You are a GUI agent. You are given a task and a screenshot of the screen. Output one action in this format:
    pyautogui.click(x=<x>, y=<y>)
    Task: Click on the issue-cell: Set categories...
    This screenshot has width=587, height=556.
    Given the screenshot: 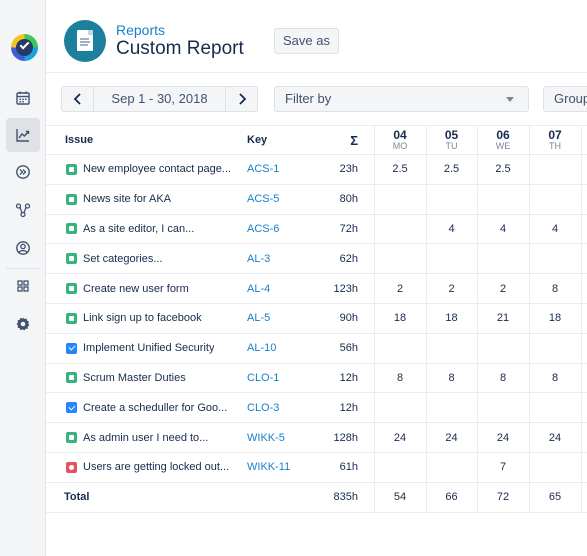 What is the action you would take?
    pyautogui.click(x=152, y=258)
    